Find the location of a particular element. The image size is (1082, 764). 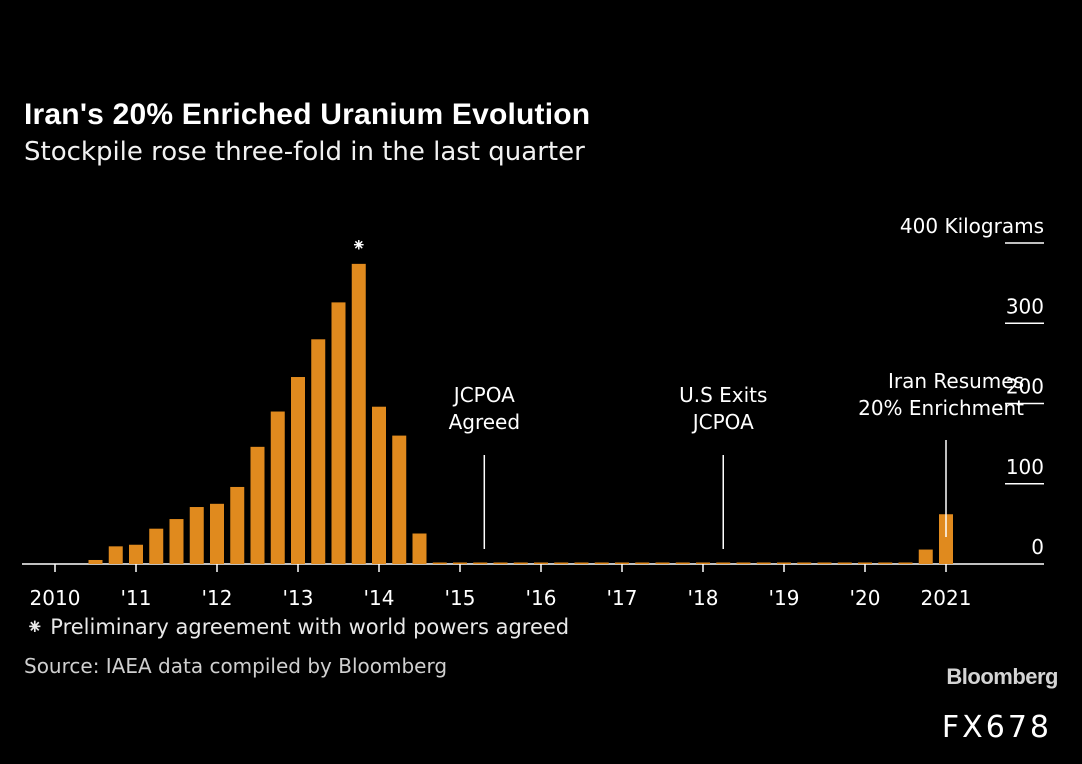

x-tick-label: '11 is located at coordinates (136, 598).